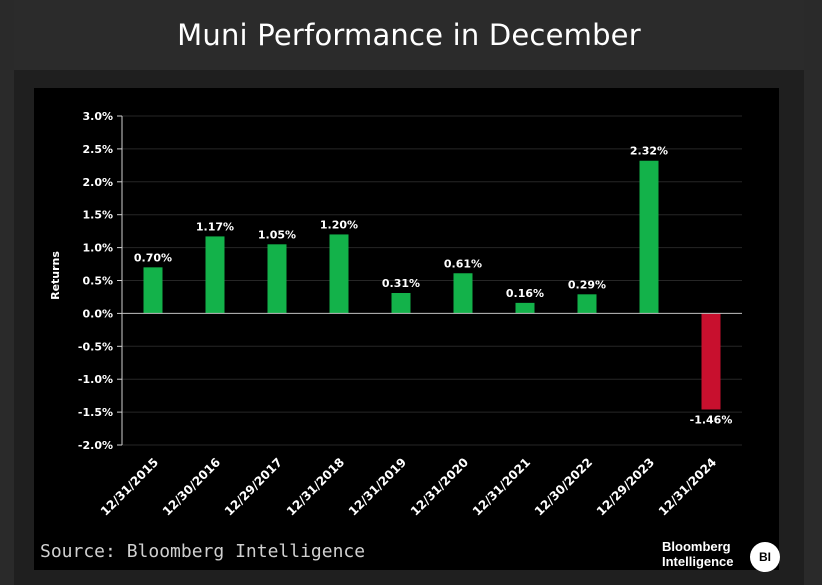 This screenshot has width=822, height=585. I want to click on y-tick-label: -0.5%, so click(95, 346).